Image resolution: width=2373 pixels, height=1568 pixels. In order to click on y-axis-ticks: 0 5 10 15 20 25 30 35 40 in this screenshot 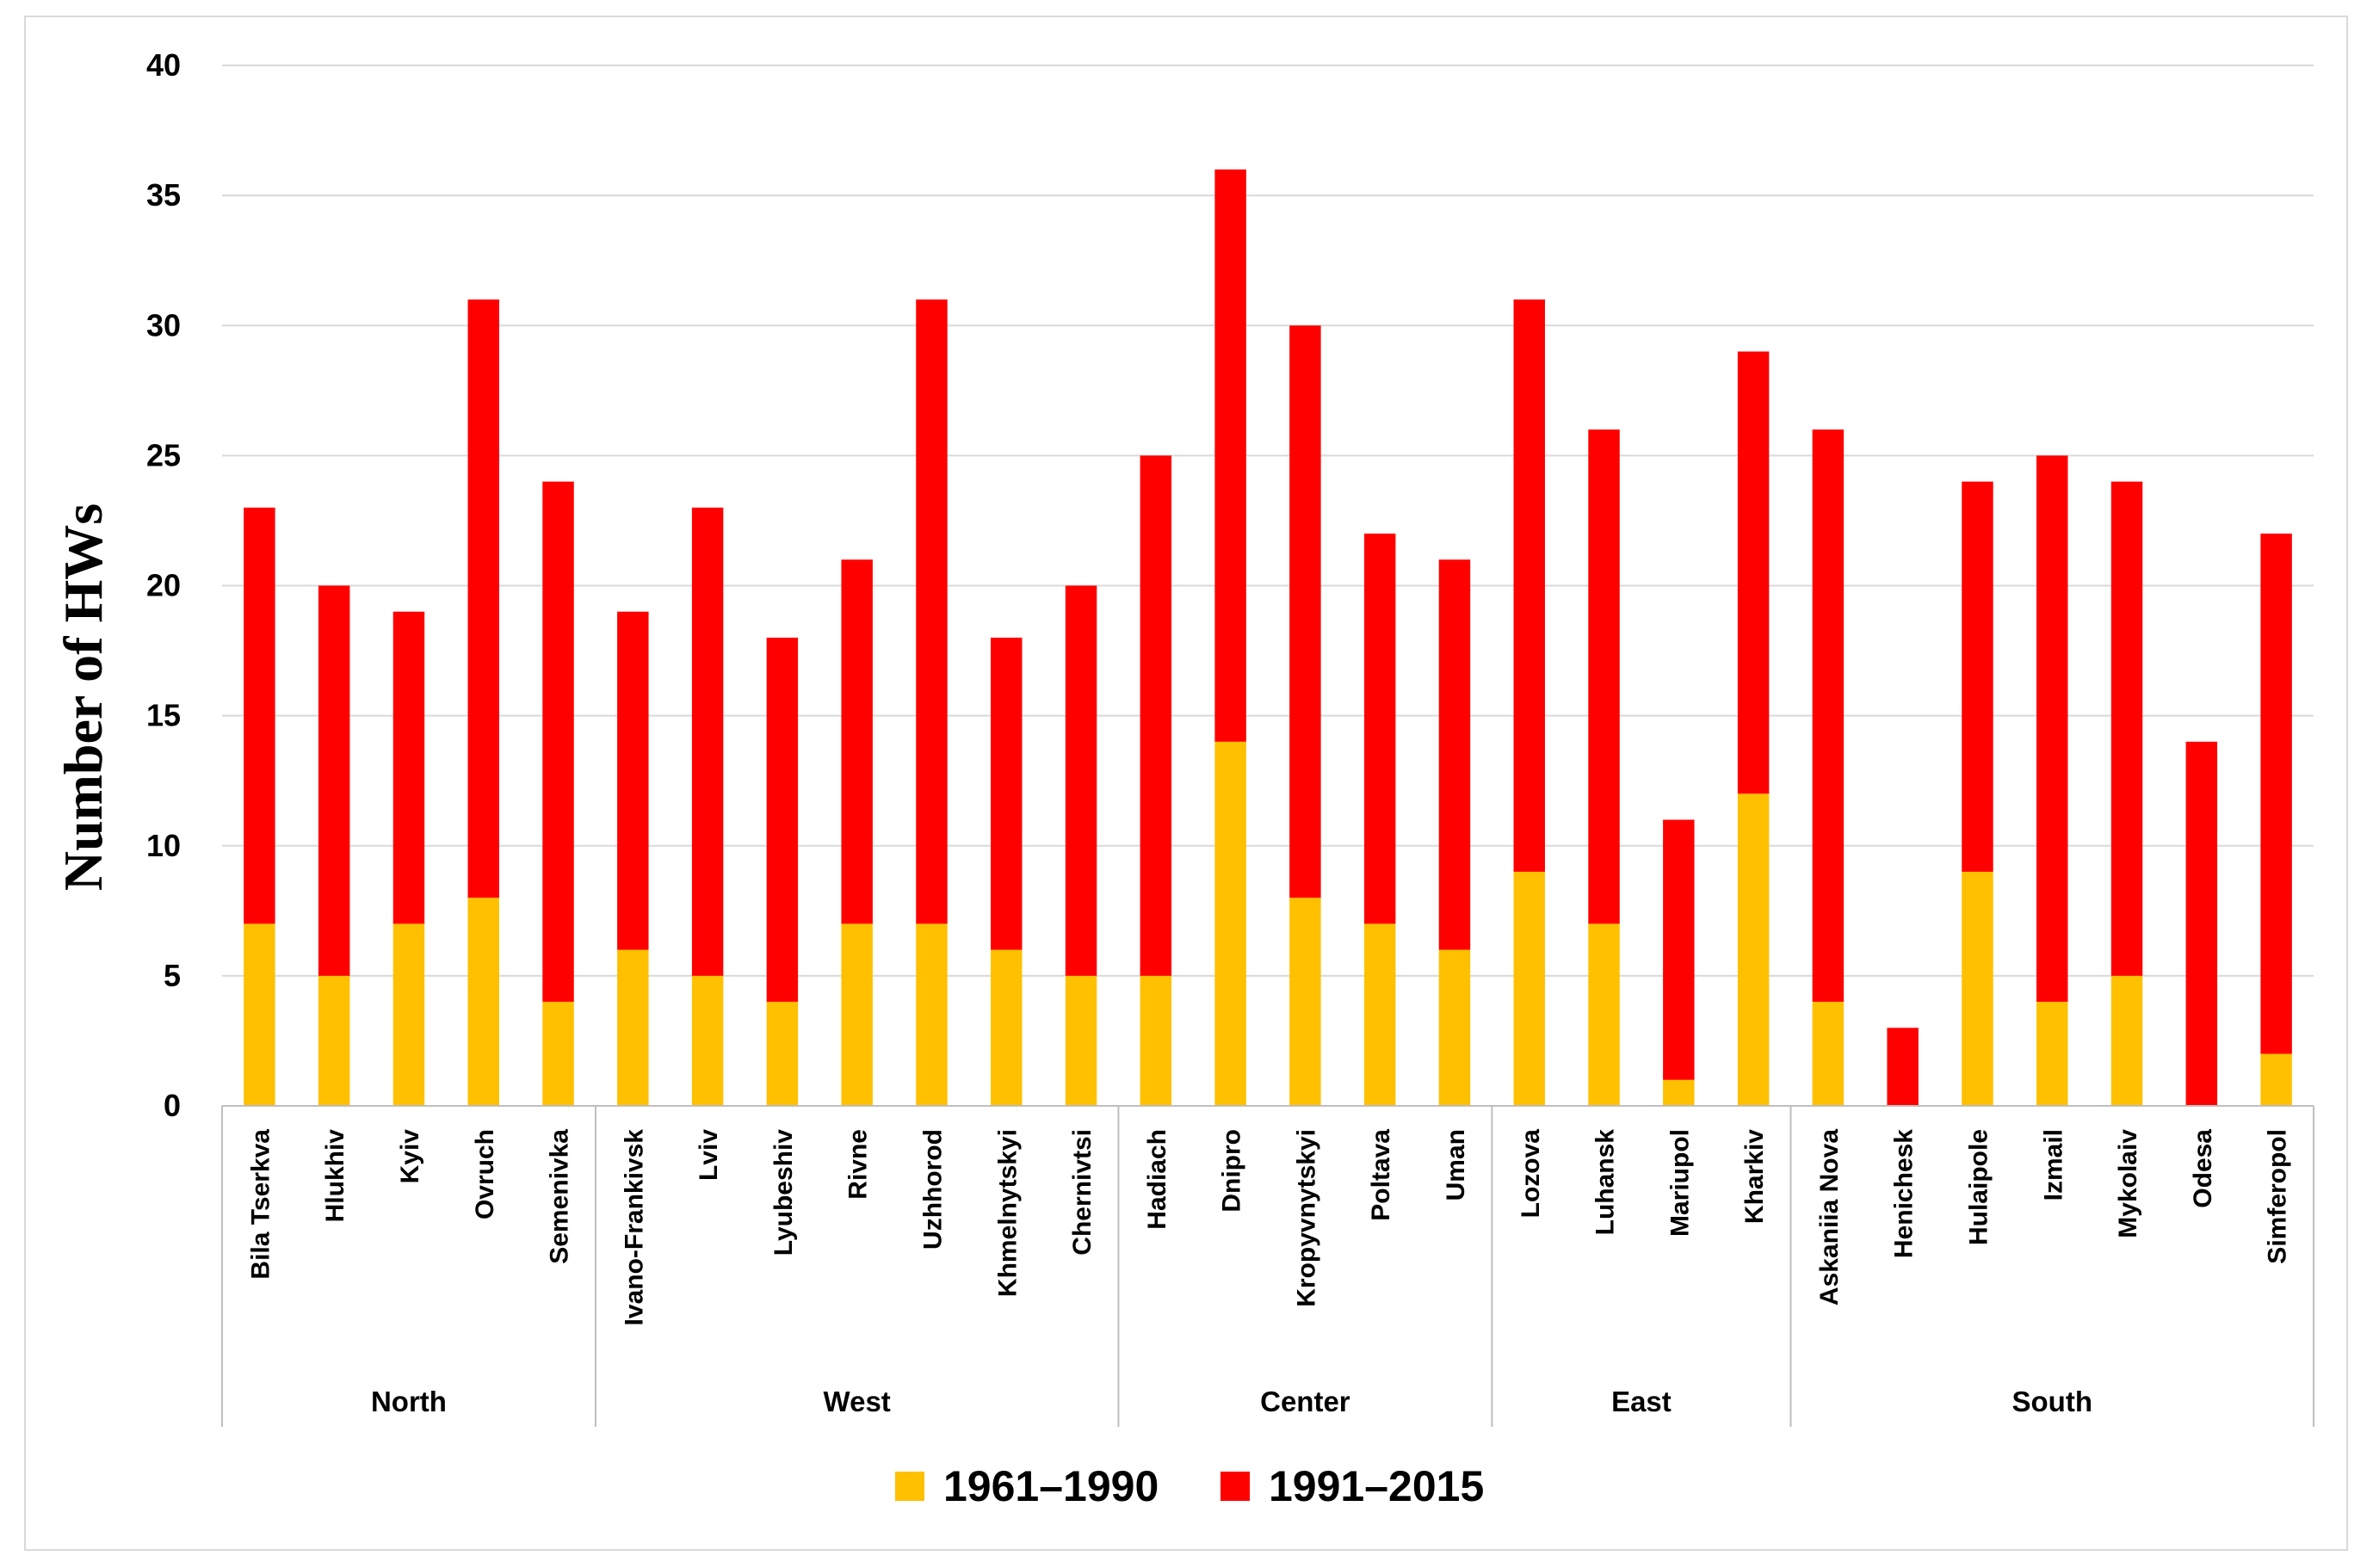, I will do `click(163, 585)`.